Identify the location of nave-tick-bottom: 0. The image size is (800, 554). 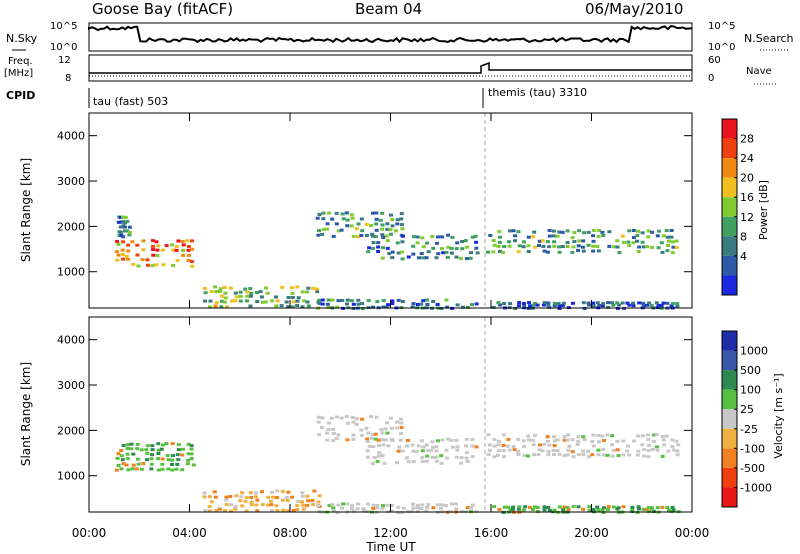
(711, 78).